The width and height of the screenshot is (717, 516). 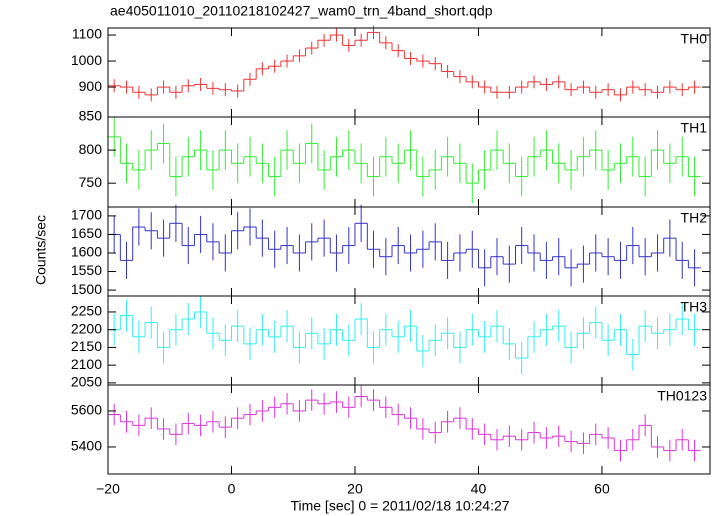 What do you see at coordinates (91, 86) in the screenshot?
I see `y-tick-label: 900` at bounding box center [91, 86].